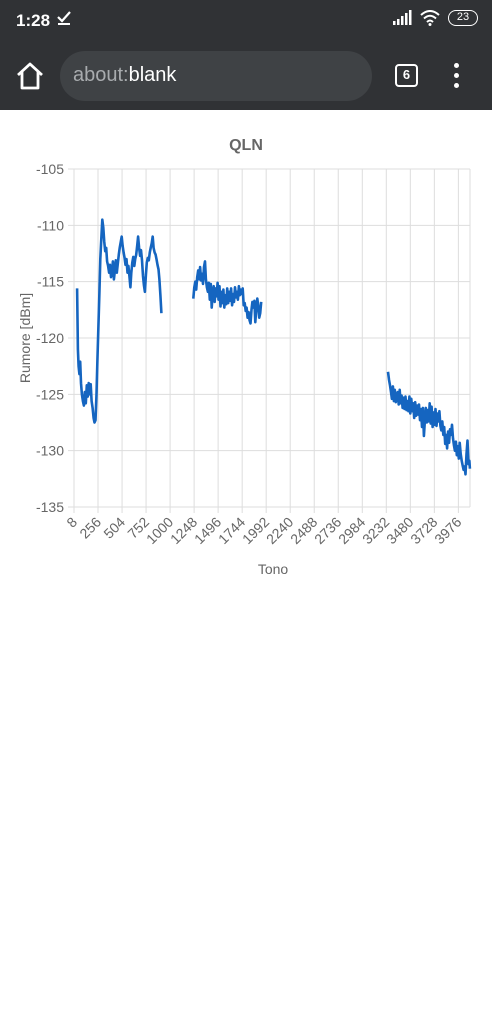  I want to click on tab-count: 6, so click(406, 74).